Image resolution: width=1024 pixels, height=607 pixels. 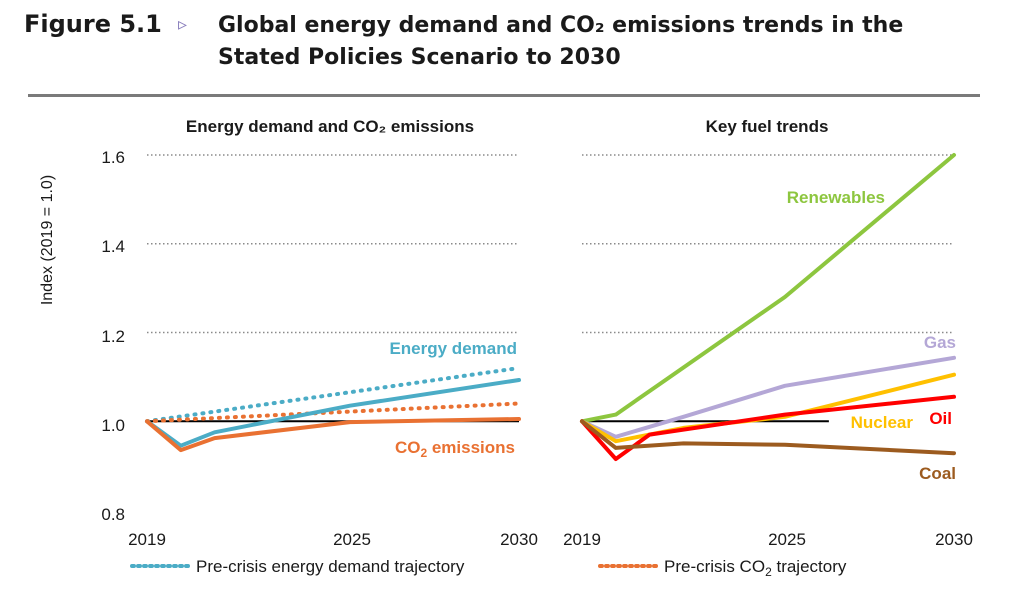 What do you see at coordinates (333, 395) in the screenshot?
I see `series-line-pre-crisis-energy-demand-trajectory` at bounding box center [333, 395].